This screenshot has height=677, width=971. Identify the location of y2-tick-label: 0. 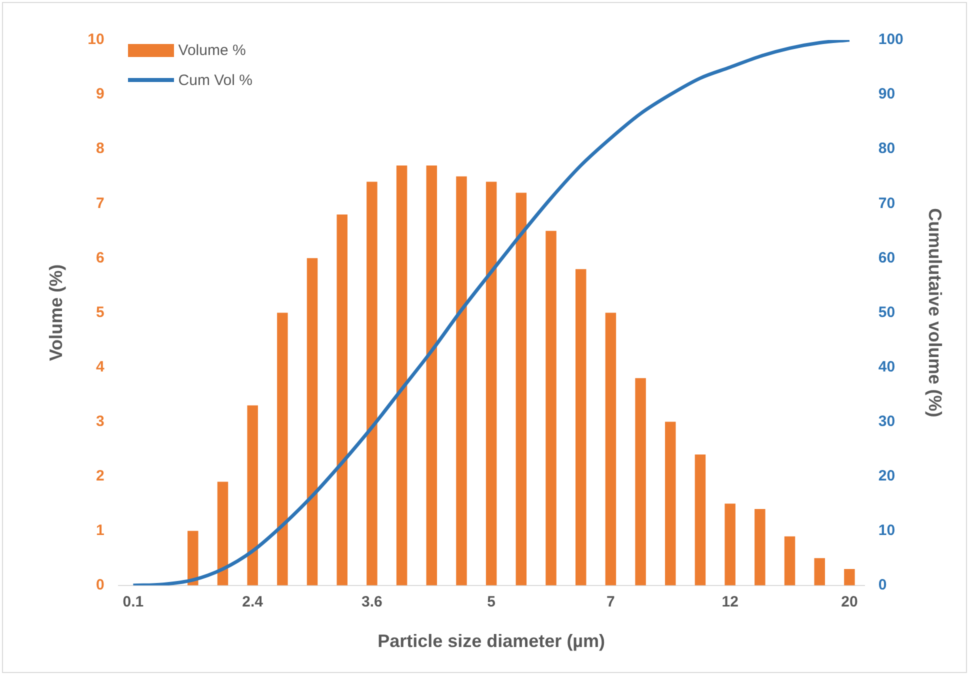
(882, 585).